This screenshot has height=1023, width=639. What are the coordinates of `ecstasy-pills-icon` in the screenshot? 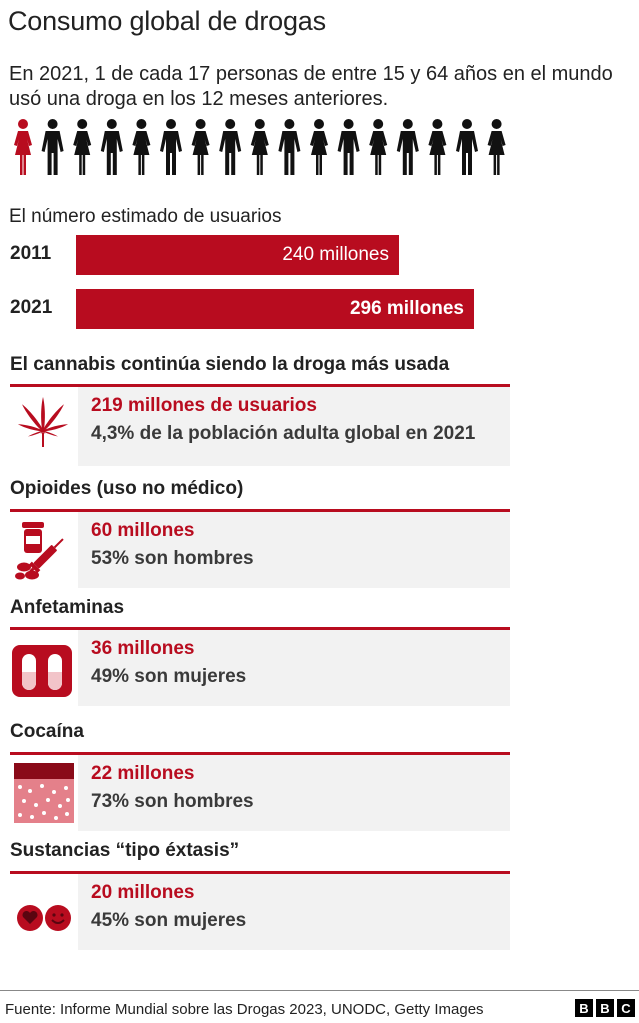 It's located at (44, 912).